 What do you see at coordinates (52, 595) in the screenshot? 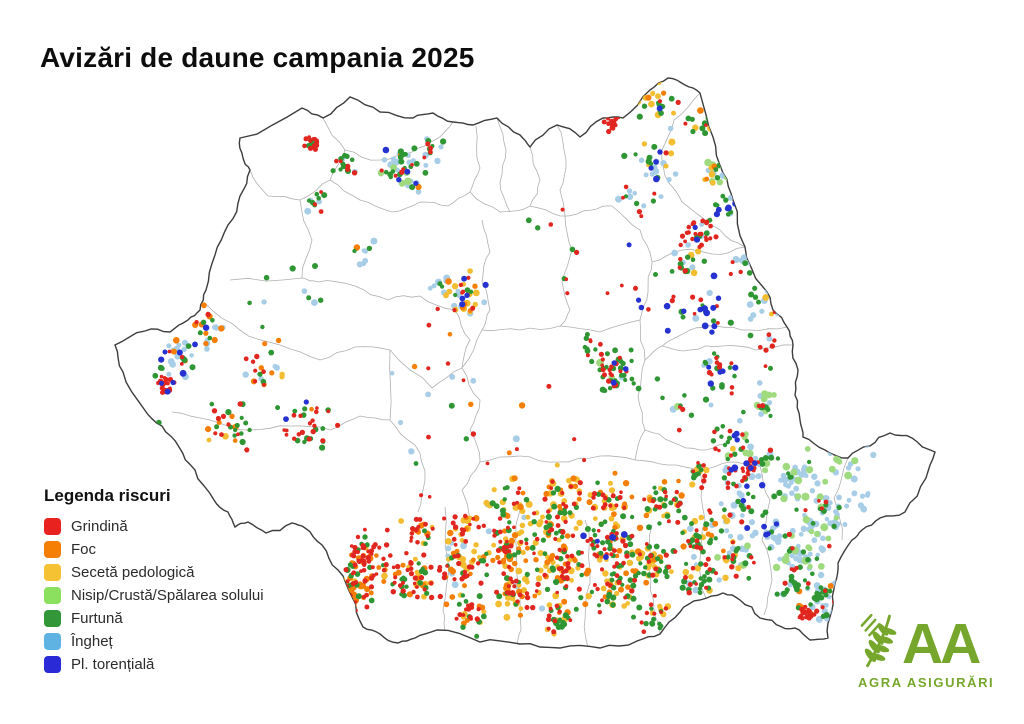
I see `legend-swatch` at bounding box center [52, 595].